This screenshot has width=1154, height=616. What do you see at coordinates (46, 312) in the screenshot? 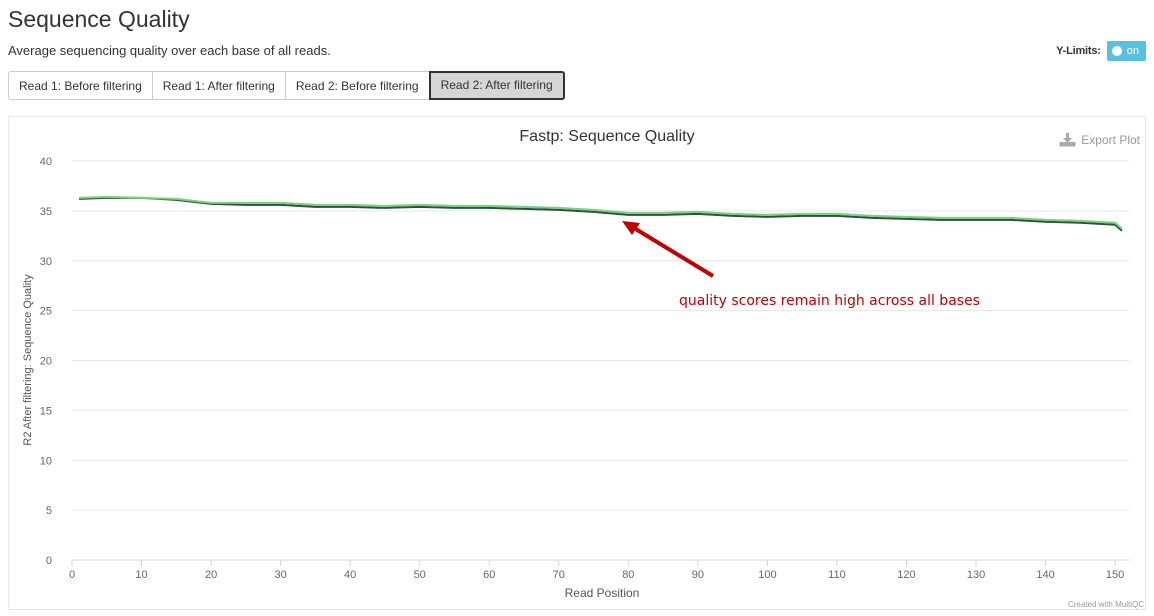
I see `y-tick-label: 25` at bounding box center [46, 312].